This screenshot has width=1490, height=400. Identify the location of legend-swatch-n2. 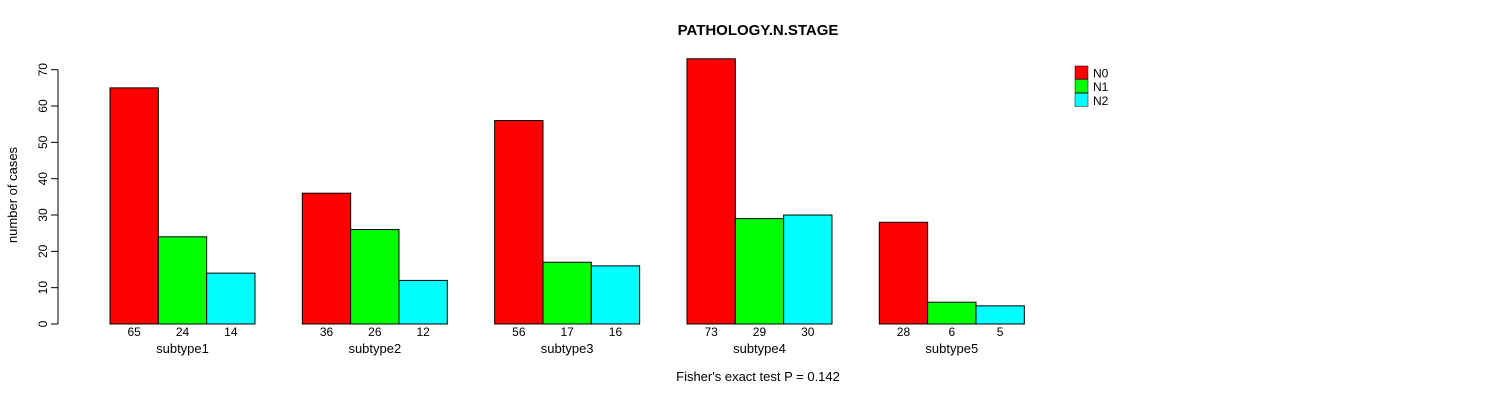
(1081, 100).